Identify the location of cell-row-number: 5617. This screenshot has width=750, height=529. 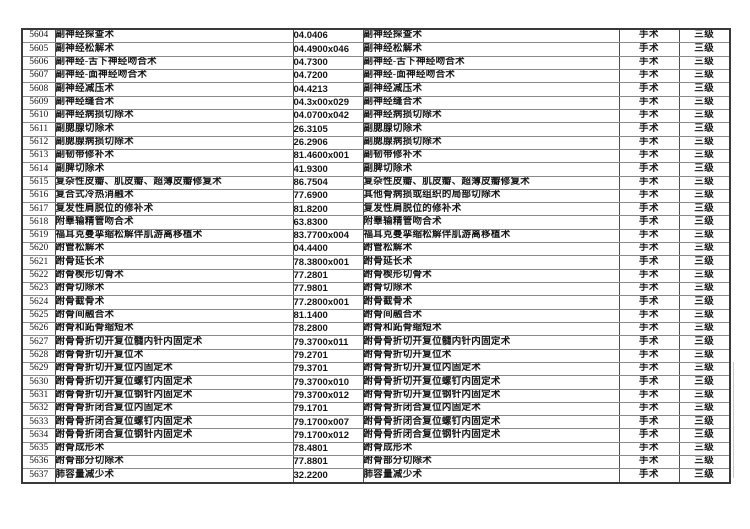
(38, 209).